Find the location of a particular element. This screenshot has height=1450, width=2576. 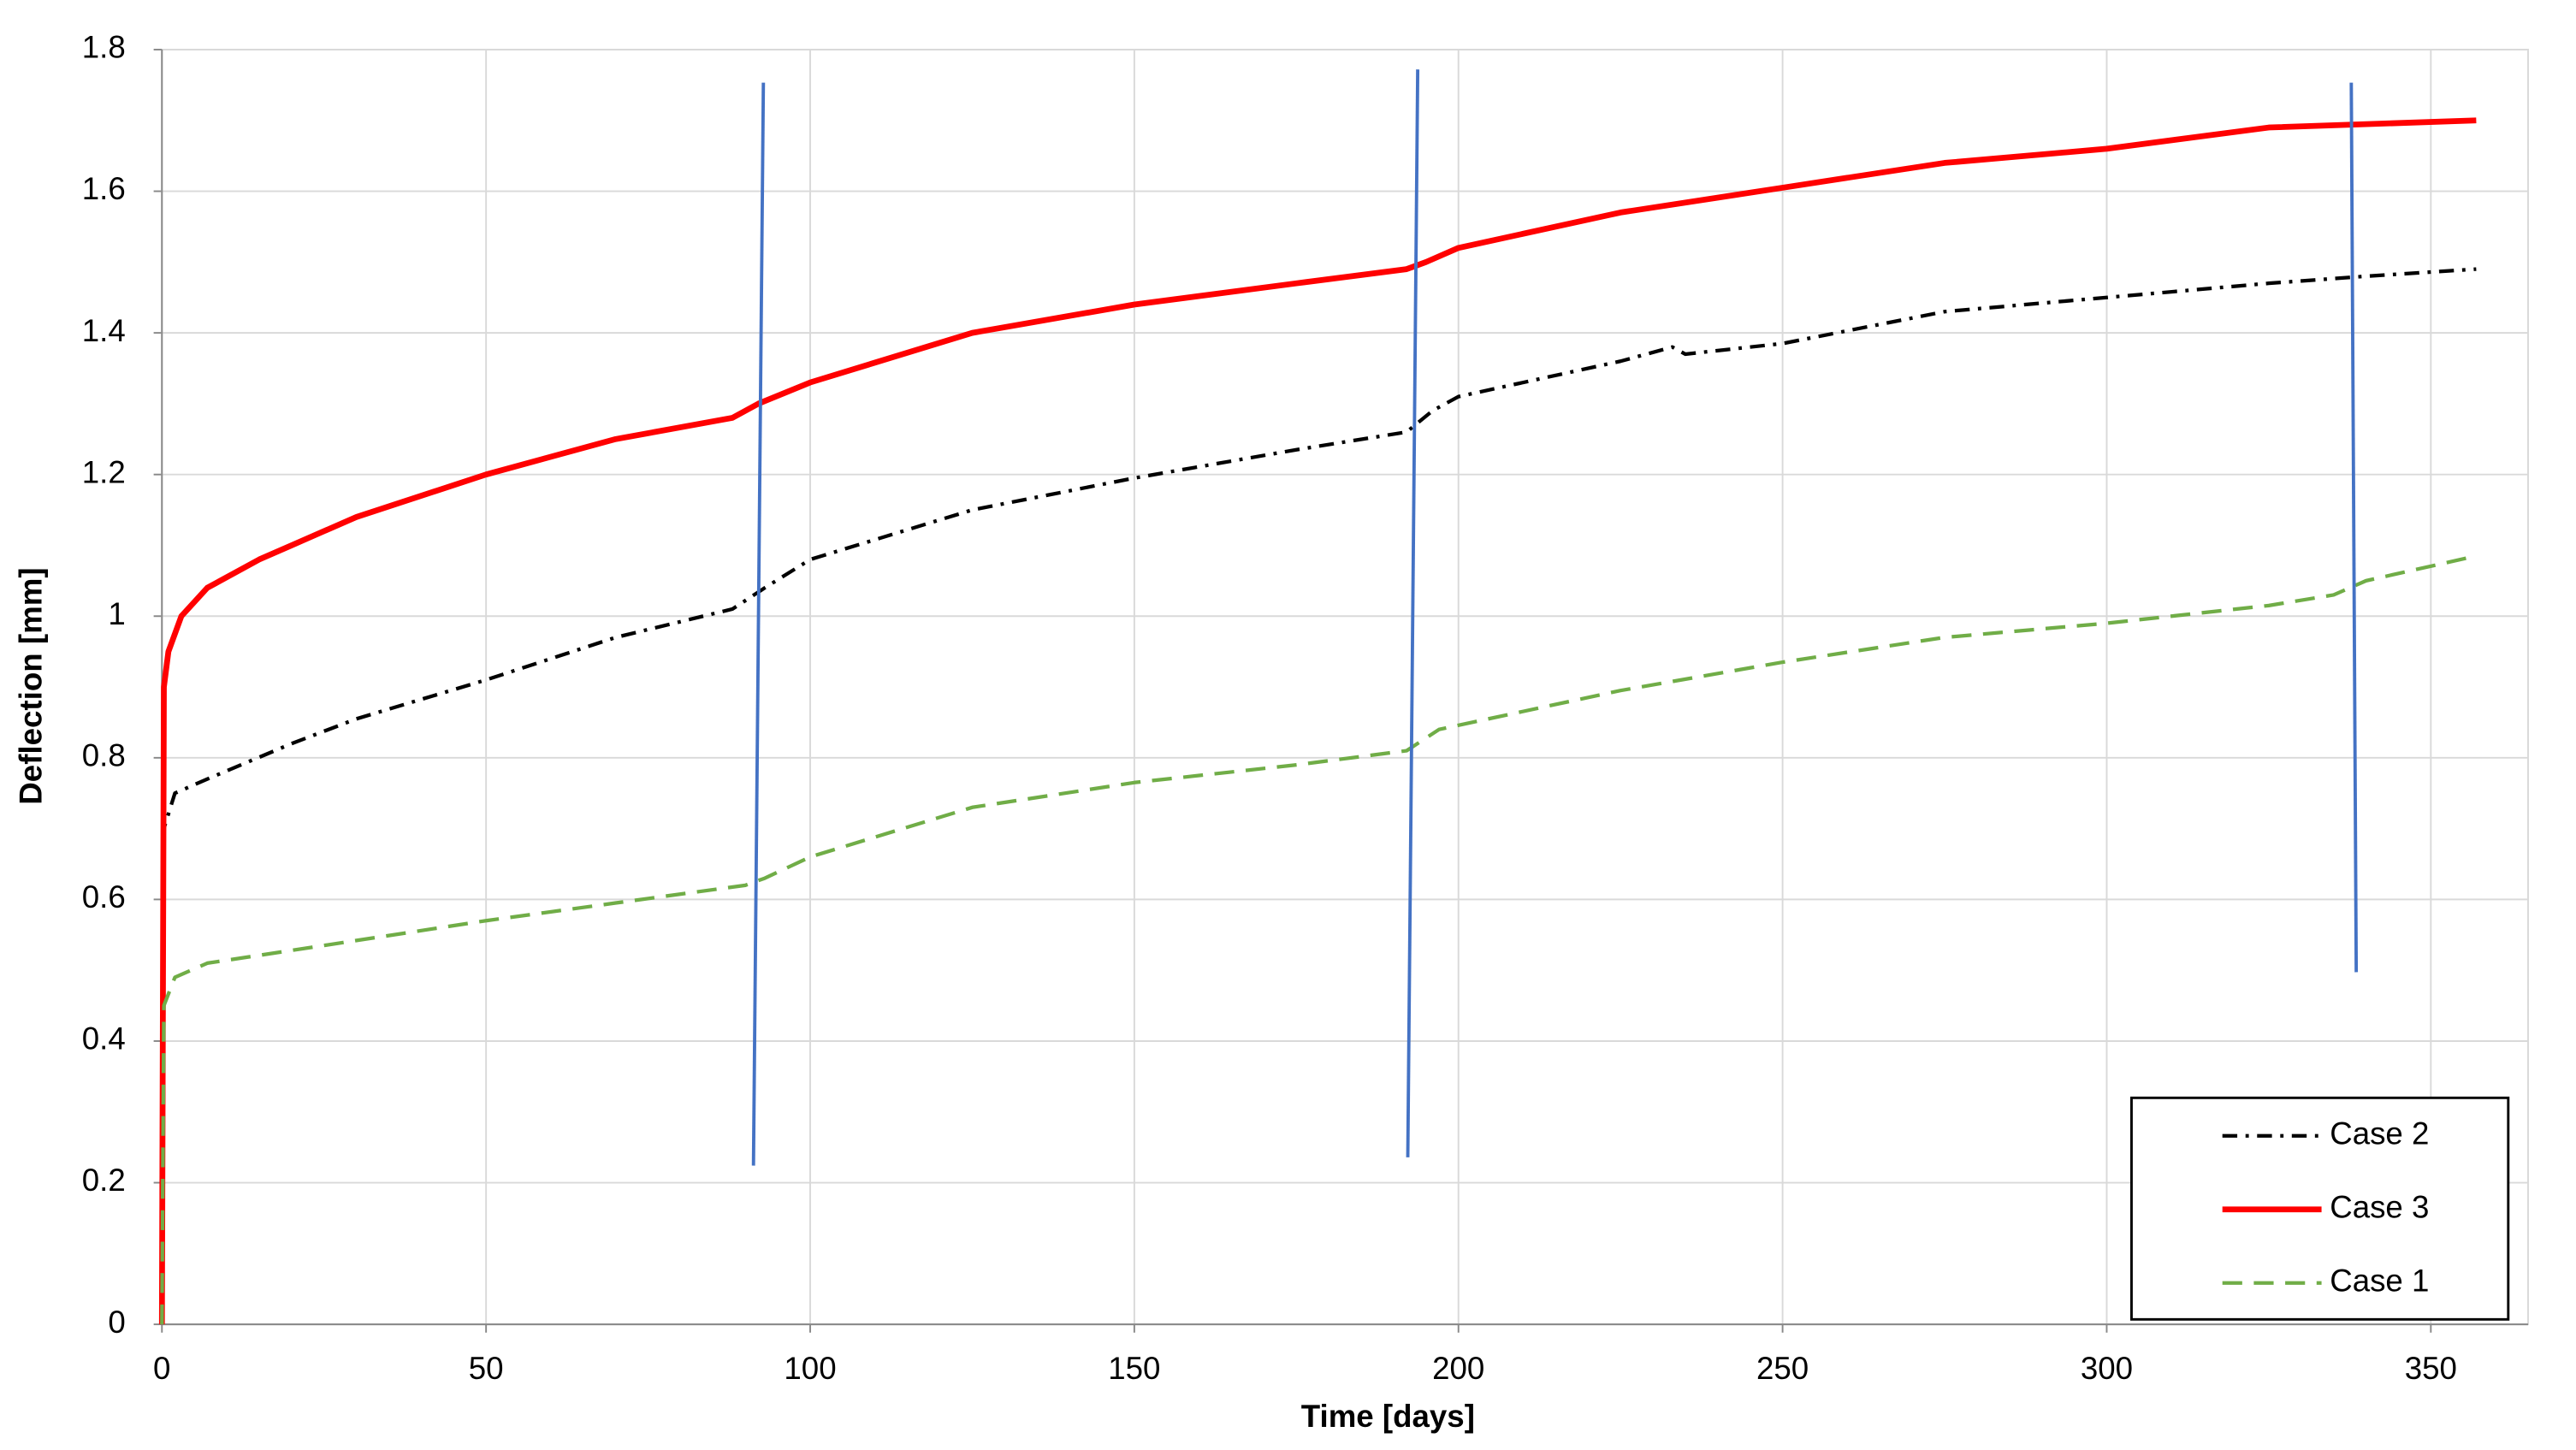

x-tick-label: 150 is located at coordinates (1134, 1368).